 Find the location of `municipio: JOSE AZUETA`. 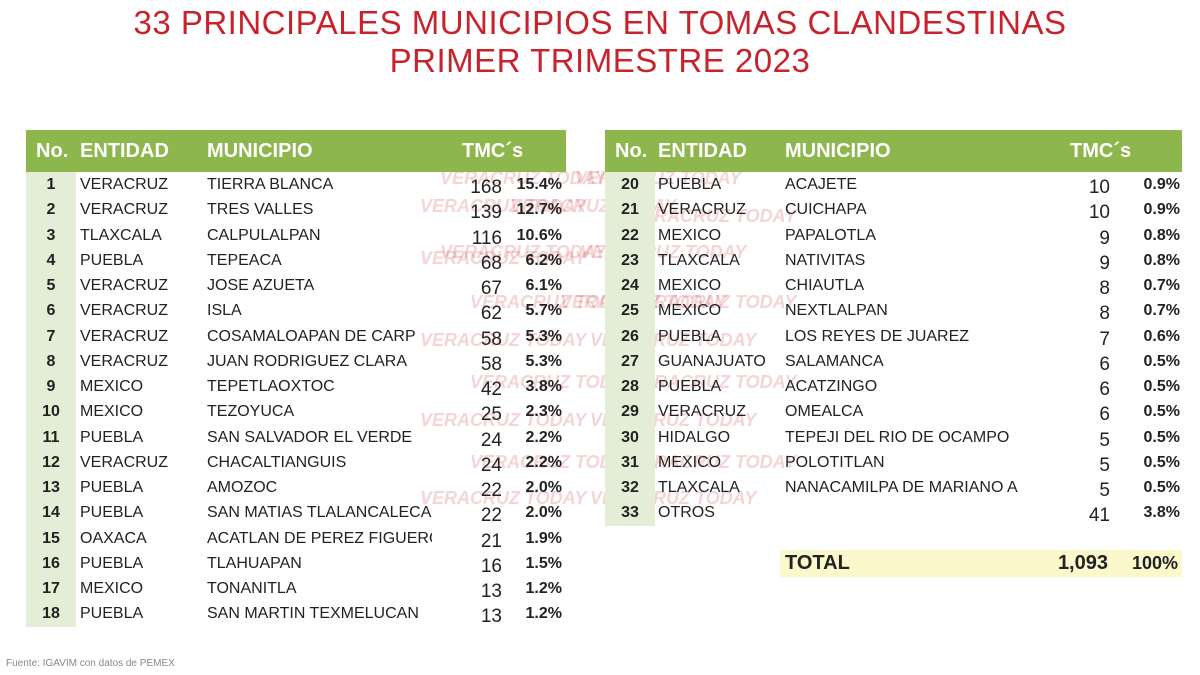

municipio: JOSE AZUETA is located at coordinates (261, 285).